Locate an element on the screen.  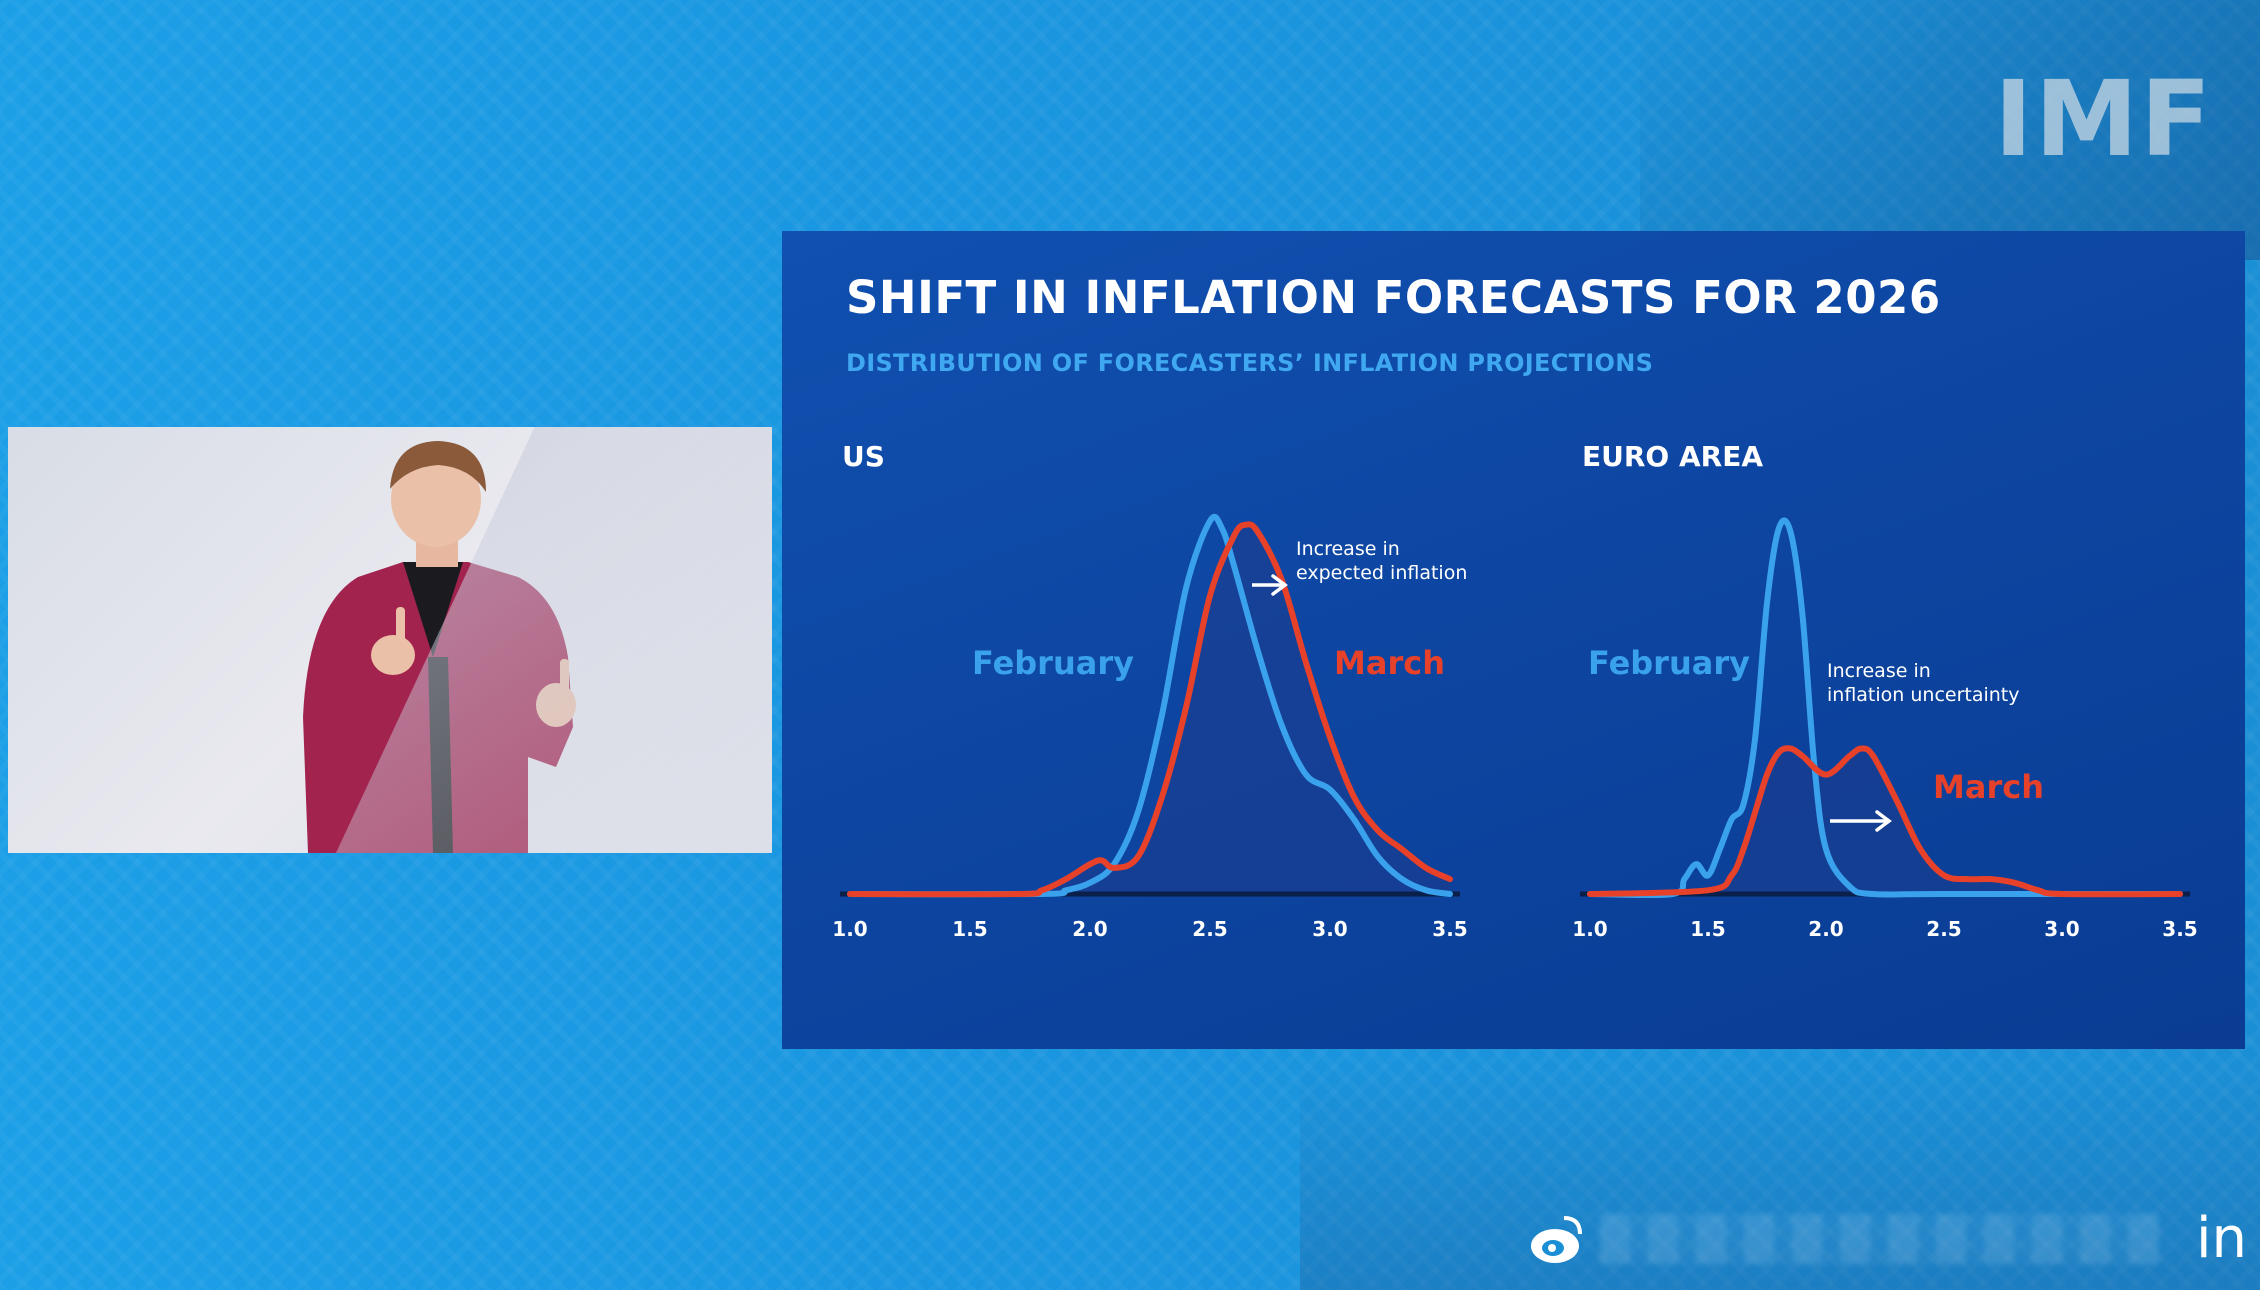
background-photo-bottom is located at coordinates (1780, 1175).